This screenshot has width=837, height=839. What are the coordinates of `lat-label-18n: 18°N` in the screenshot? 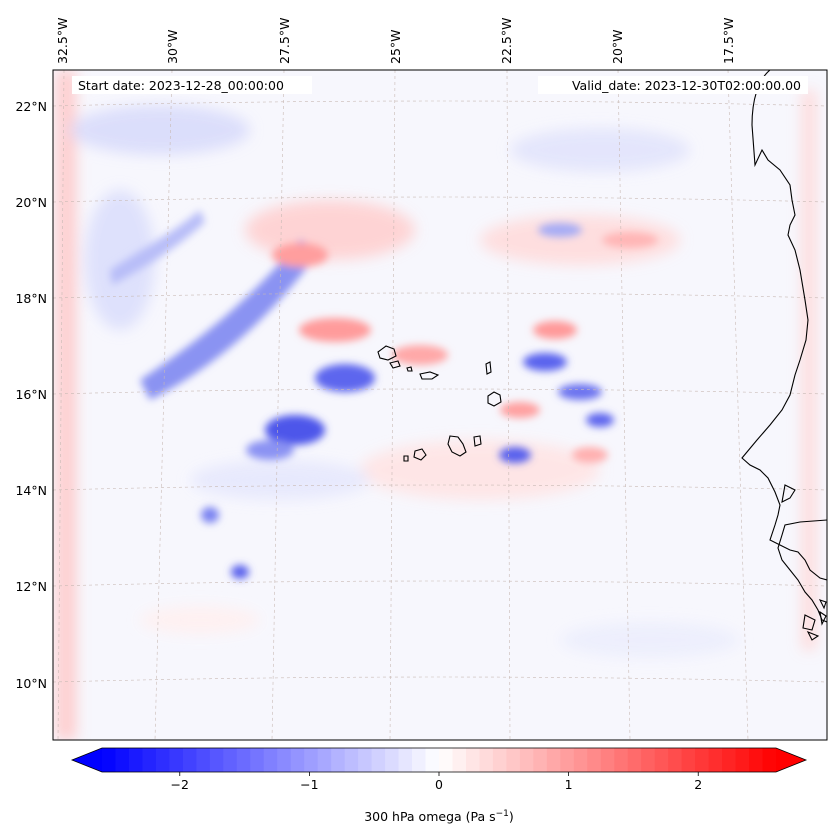 It's located at (31, 298).